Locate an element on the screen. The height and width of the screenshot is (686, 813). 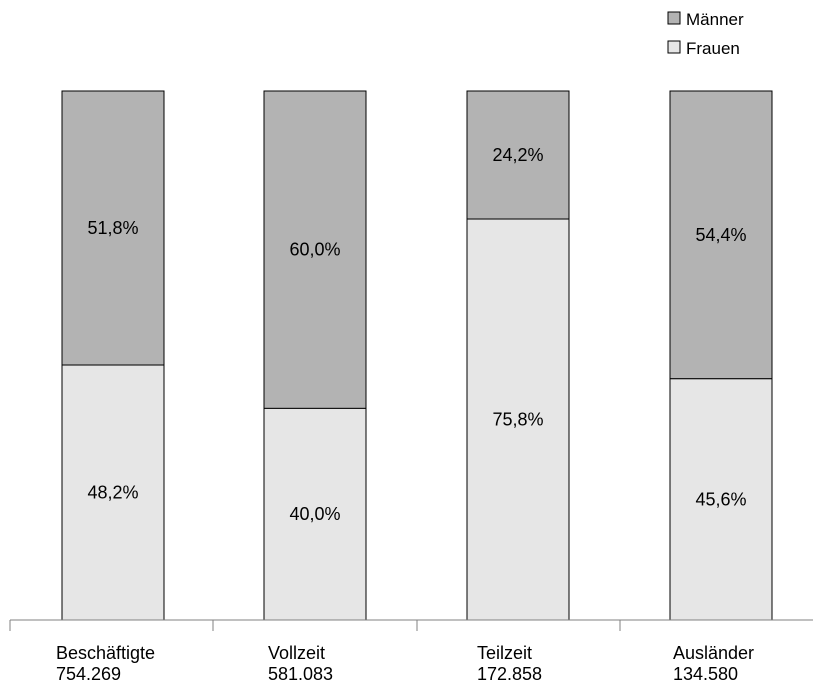
bar-frauen-vollzeit is located at coordinates (315, 514).